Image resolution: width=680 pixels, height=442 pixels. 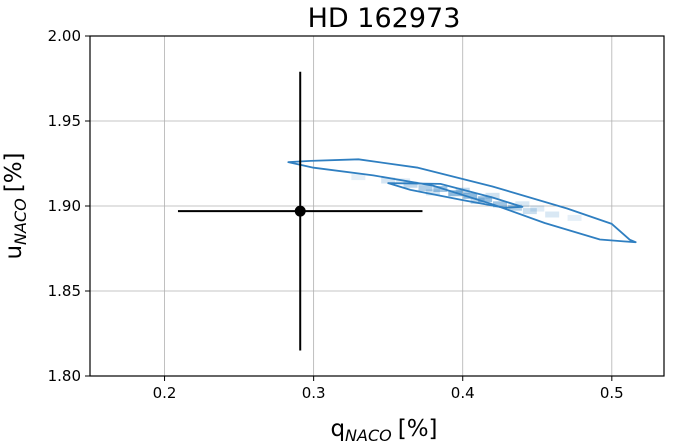 I want to click on y-tick-label: 2.00, so click(x=64, y=36).